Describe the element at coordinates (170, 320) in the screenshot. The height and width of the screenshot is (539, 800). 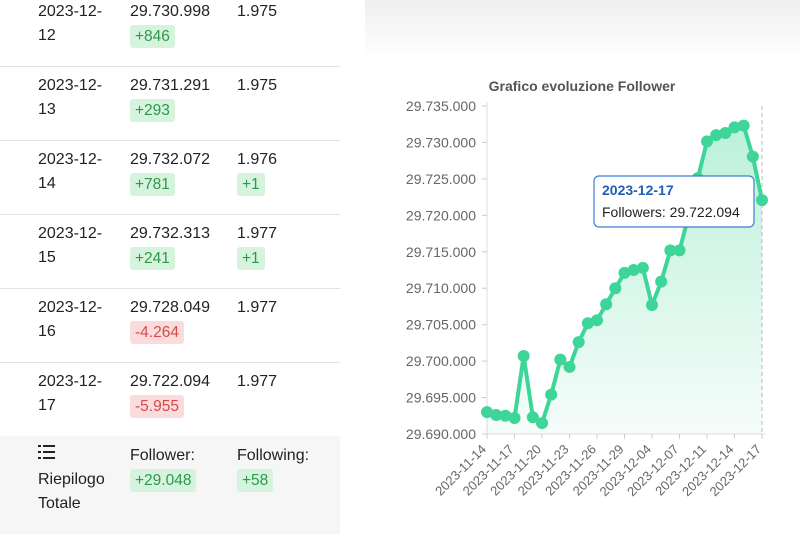
I see `followers-cell: 29.728.049 -4.264` at that location.